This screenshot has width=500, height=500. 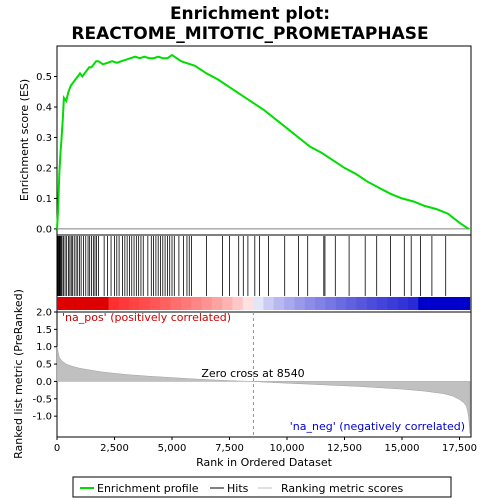 What do you see at coordinates (402, 448) in the screenshot?
I see `x-tick-label: 15,000` at bounding box center [402, 448].